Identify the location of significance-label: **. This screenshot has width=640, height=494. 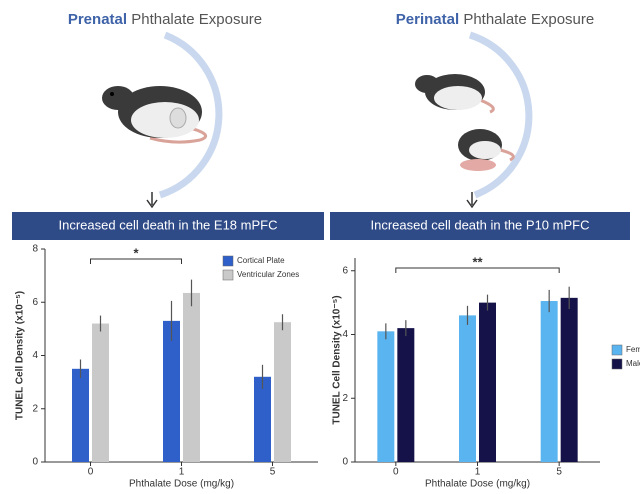
(477, 261).